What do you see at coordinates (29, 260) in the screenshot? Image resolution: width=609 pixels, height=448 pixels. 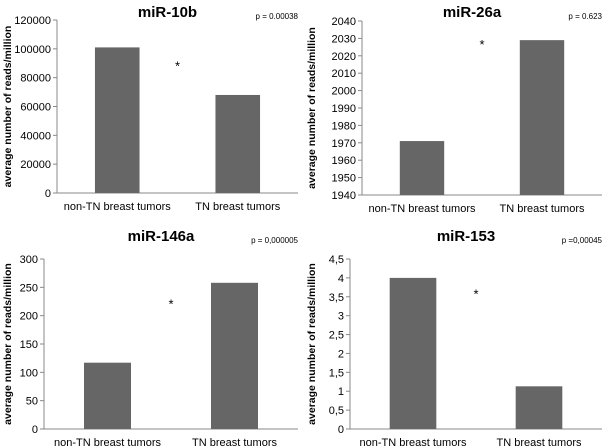 I see `y-tick-label: 300` at bounding box center [29, 260].